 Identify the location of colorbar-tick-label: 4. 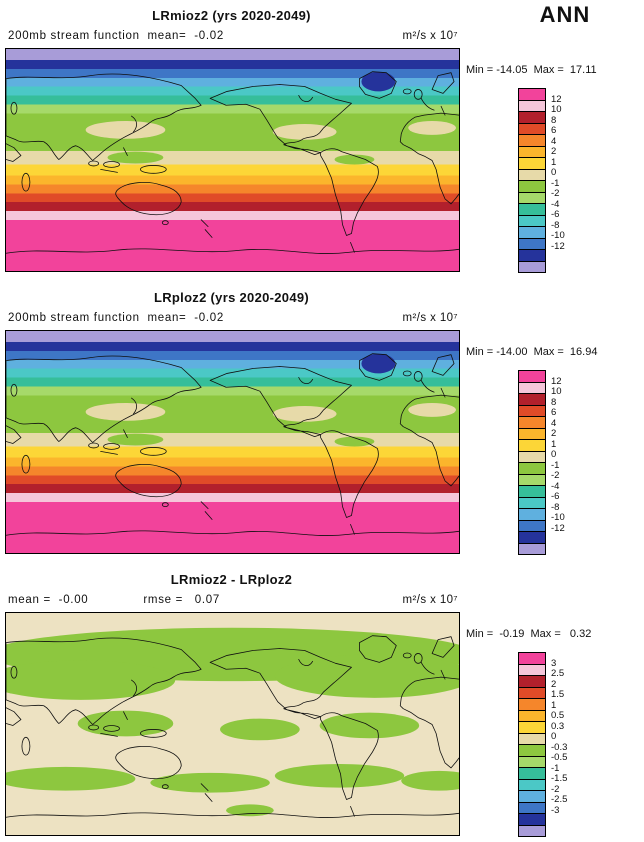
(554, 141).